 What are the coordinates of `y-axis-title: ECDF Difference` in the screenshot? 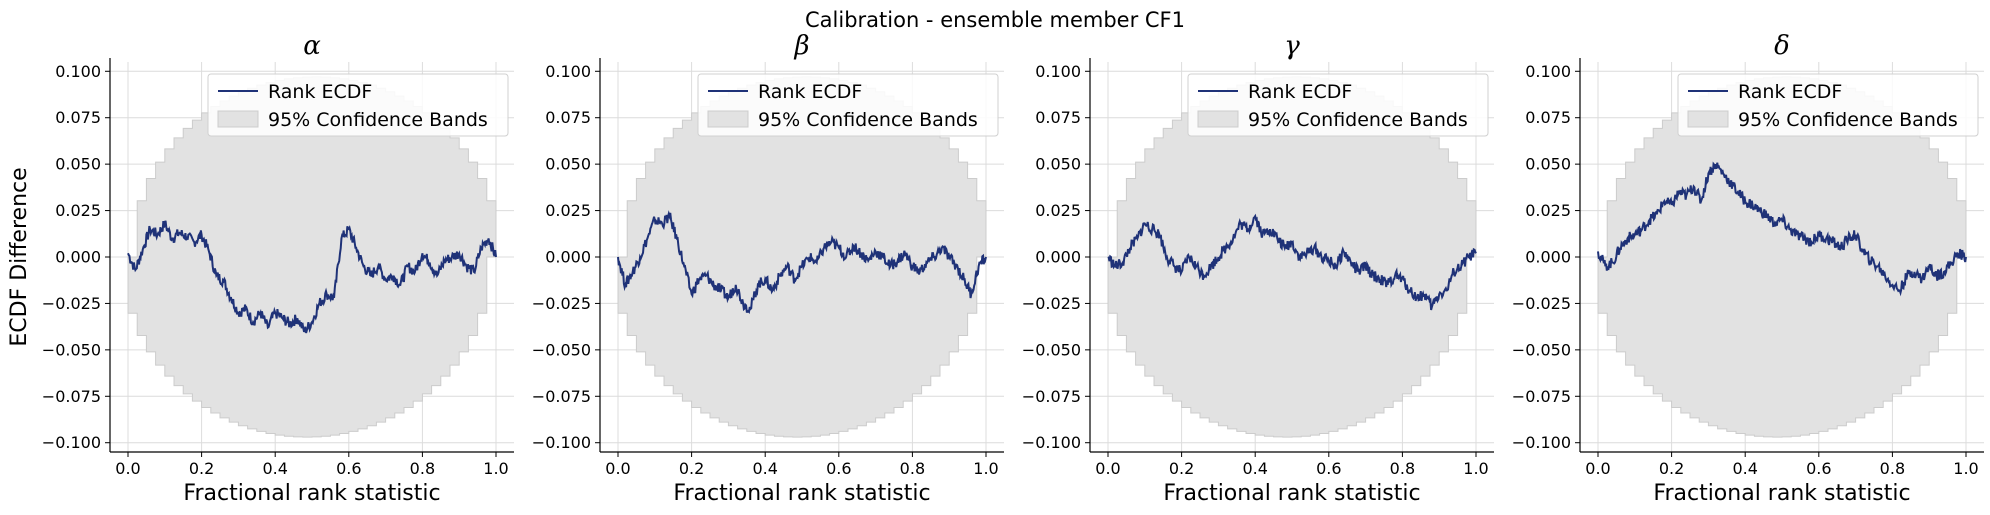 It's located at (19, 256).